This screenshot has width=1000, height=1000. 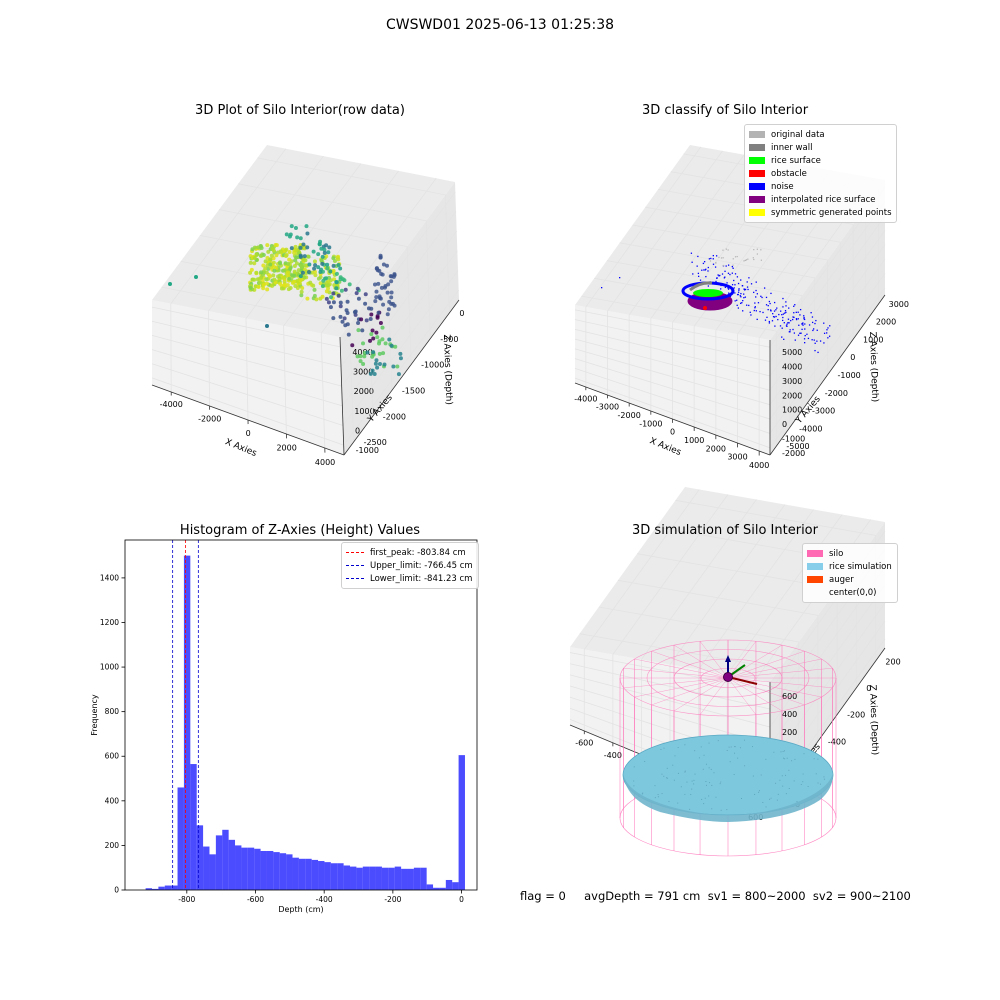 What do you see at coordinates (112, 711) in the screenshot?
I see `histogram-y-tick-label: 800` at bounding box center [112, 711].